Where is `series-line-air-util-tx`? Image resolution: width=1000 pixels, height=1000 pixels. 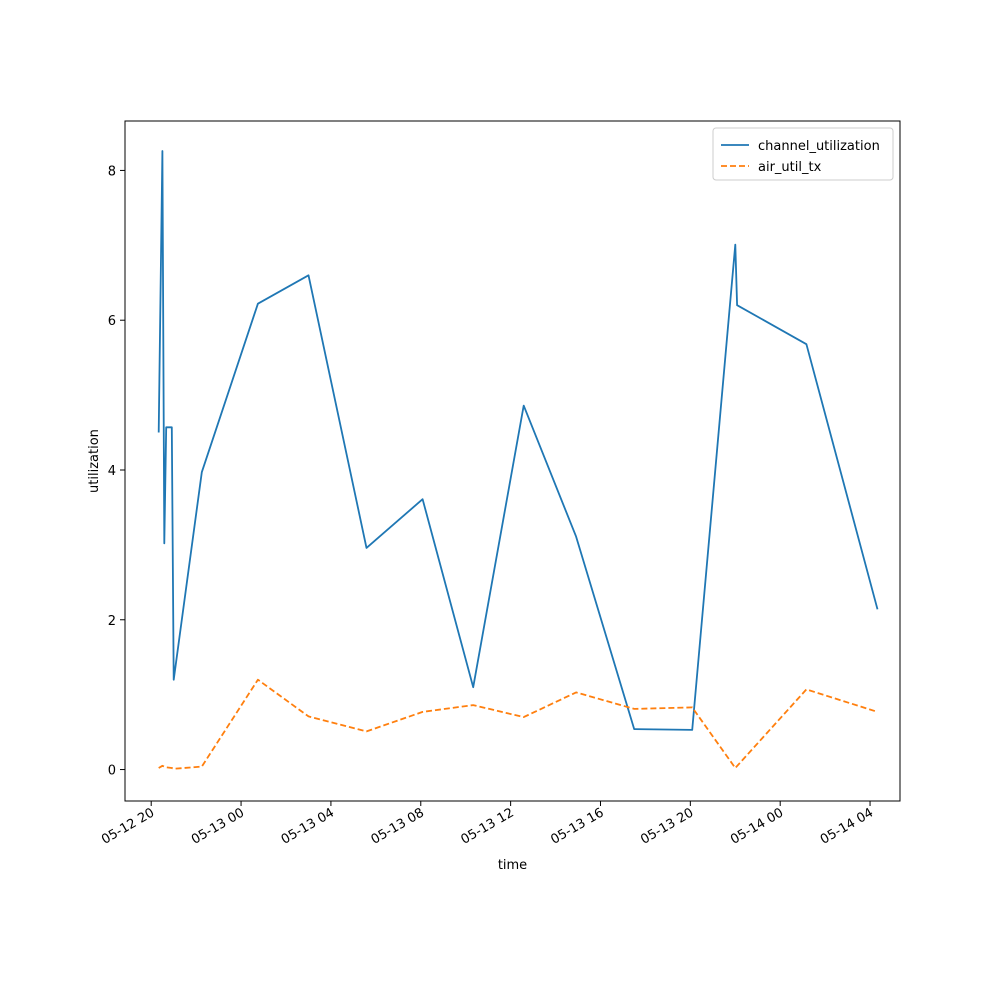
series-line-air-util-tx is located at coordinates (518, 724).